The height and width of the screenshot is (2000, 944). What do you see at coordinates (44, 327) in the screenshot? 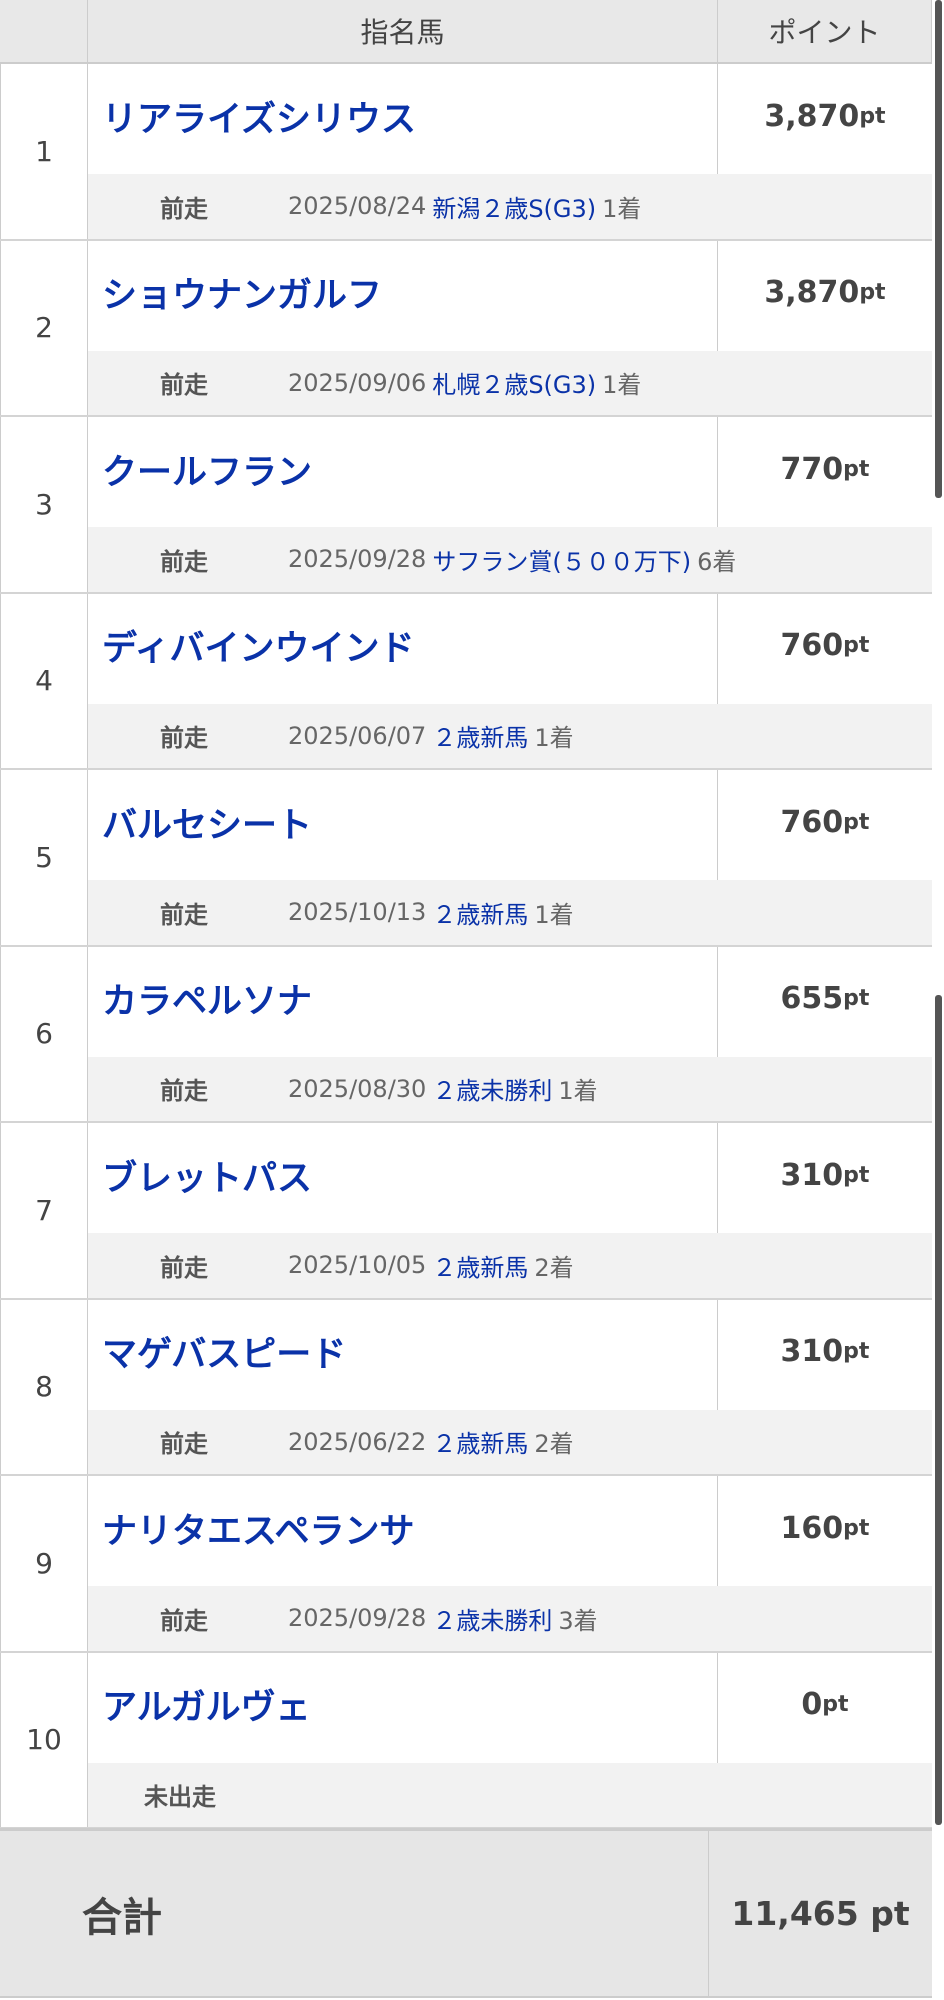
I see `rank: 2` at bounding box center [44, 327].